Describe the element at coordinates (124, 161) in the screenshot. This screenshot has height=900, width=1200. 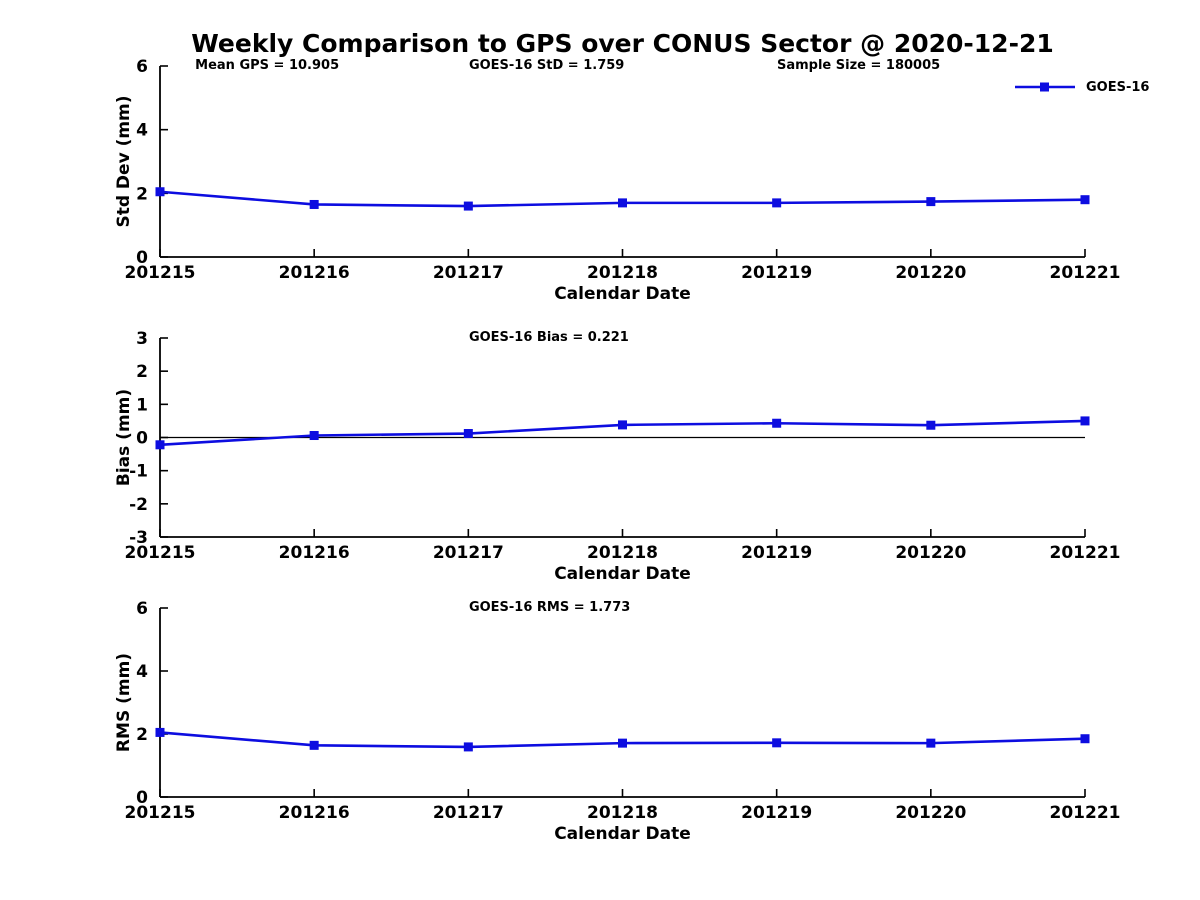
I see `y-axis-label: Std Dev (mm)` at that location.